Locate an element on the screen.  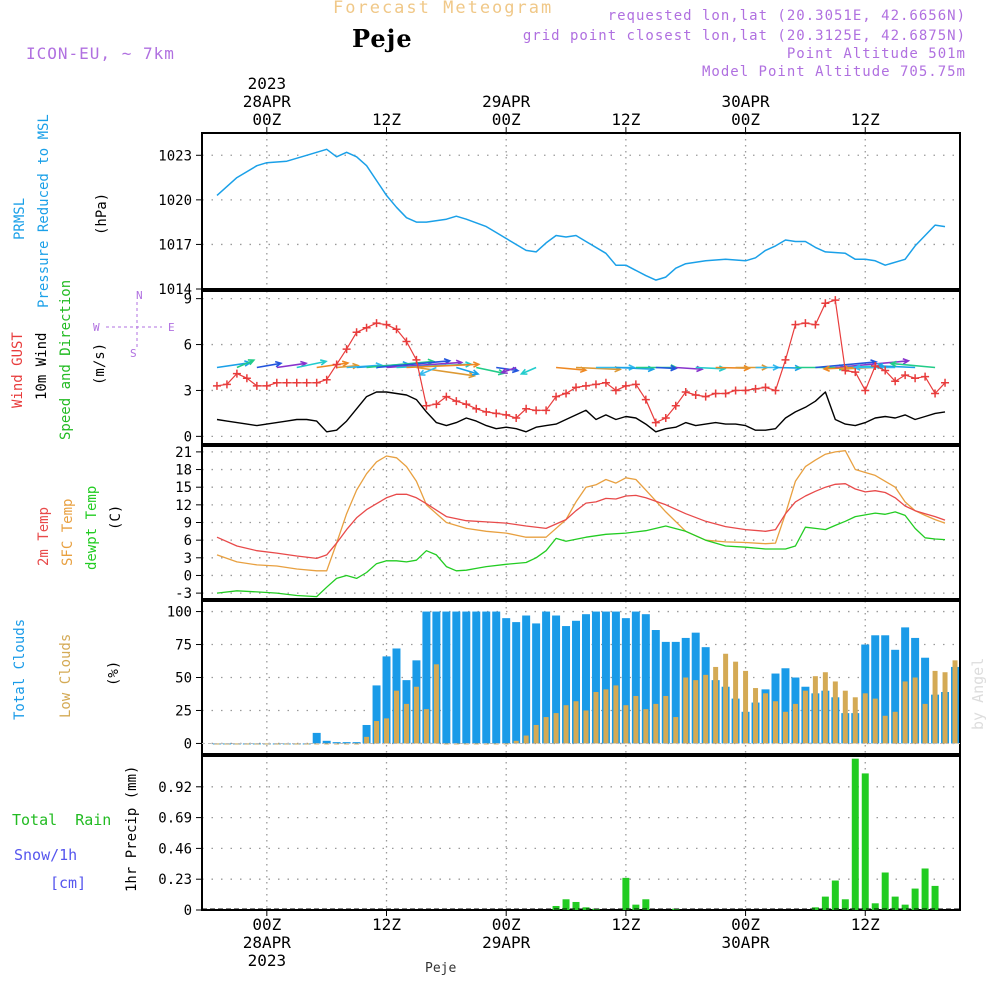
compass-east: E is located at coordinates (171, 327).